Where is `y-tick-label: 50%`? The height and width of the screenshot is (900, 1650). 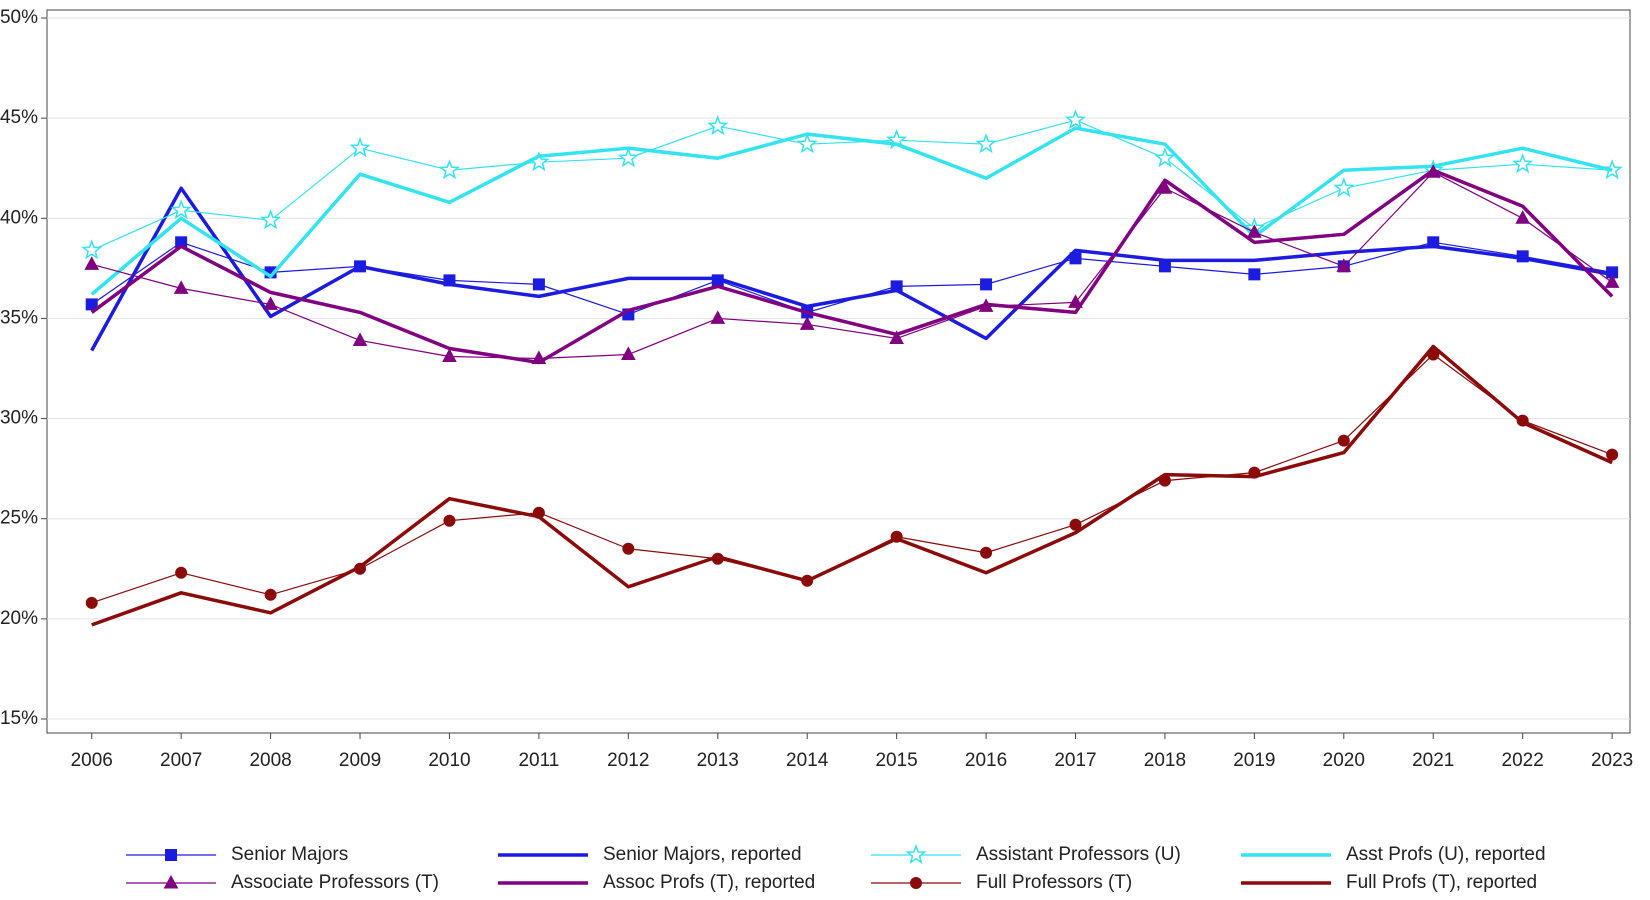
y-tick-label: 50% is located at coordinates (19, 17).